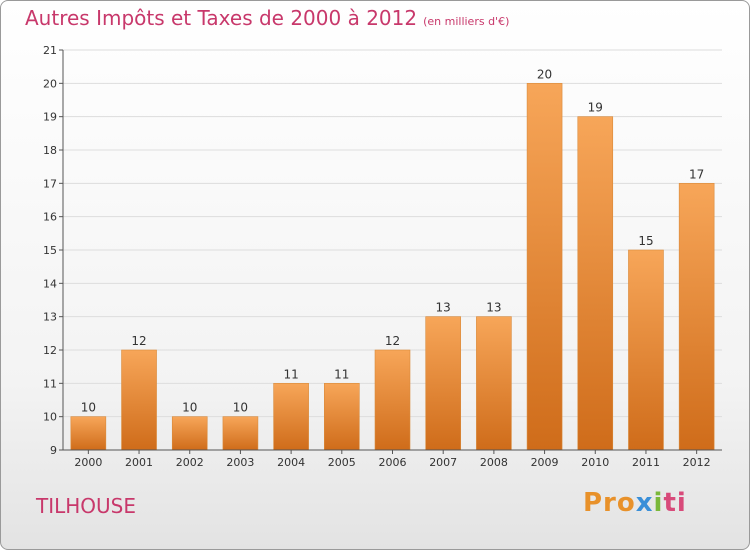  What do you see at coordinates (88, 462) in the screenshot?
I see `x-tick-label-2000: 2000` at bounding box center [88, 462].